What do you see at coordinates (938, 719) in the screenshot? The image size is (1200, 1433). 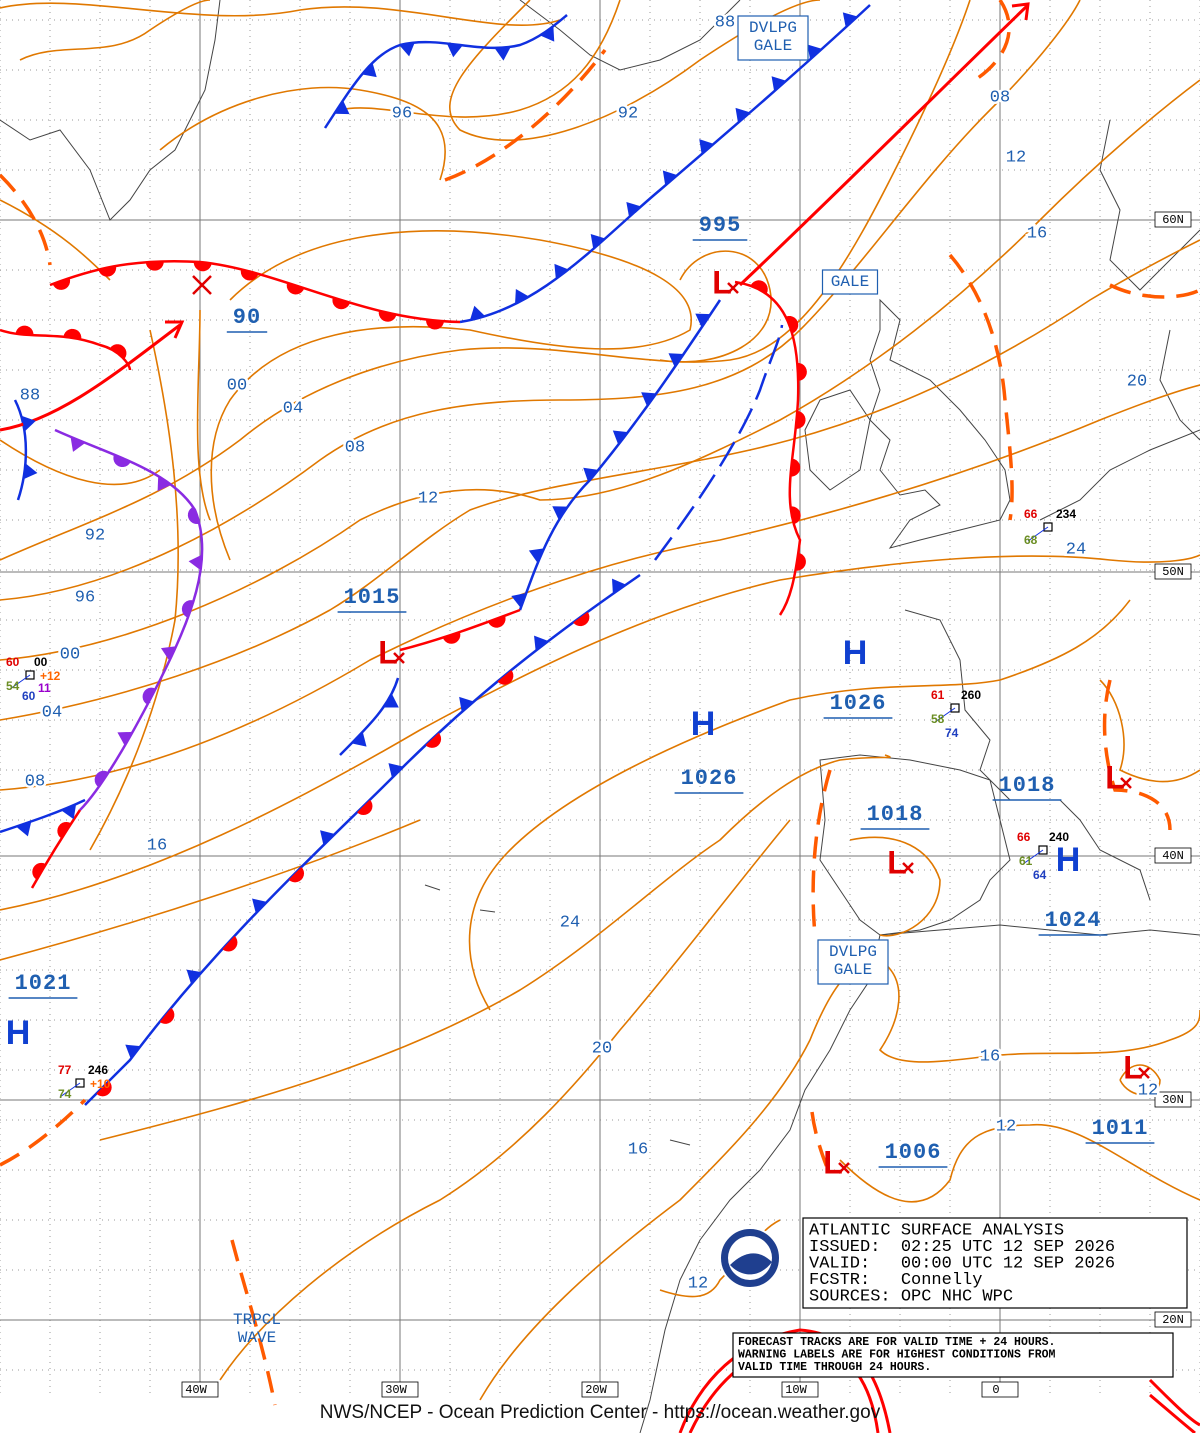 I see `station-value: 58` at bounding box center [938, 719].